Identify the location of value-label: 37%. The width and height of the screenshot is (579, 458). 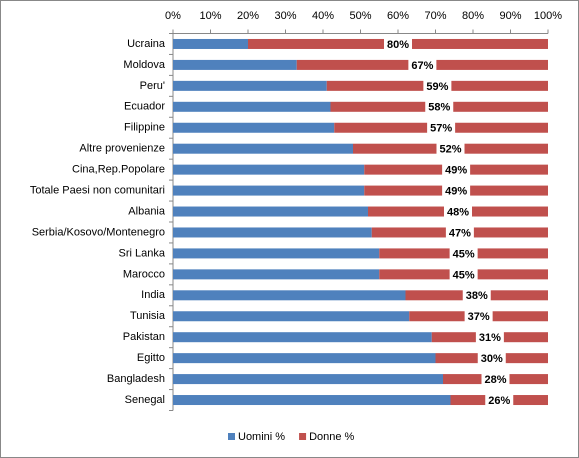
(479, 317).